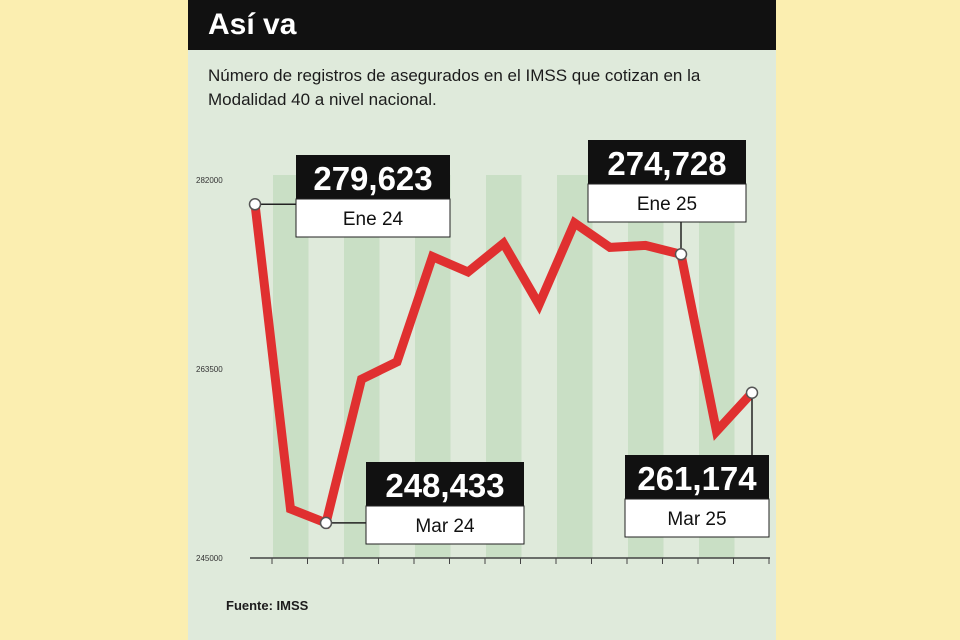 This screenshot has width=960, height=640. I want to click on title-bar: Así va, so click(482, 25).